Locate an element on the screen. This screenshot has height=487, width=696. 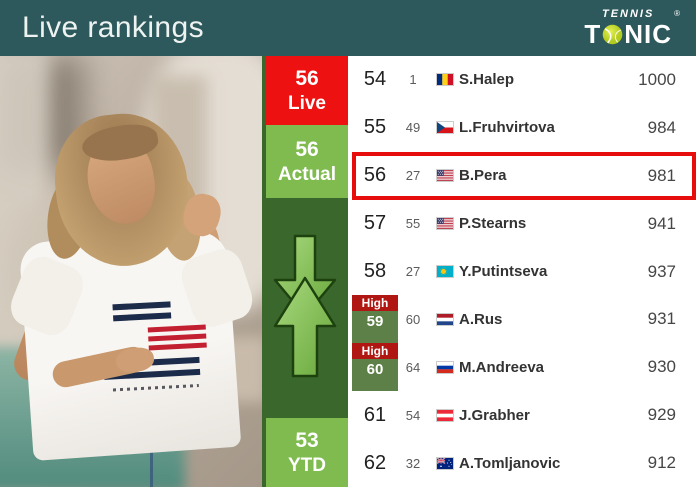
live-rank-value: 56 is located at coordinates (307, 78).